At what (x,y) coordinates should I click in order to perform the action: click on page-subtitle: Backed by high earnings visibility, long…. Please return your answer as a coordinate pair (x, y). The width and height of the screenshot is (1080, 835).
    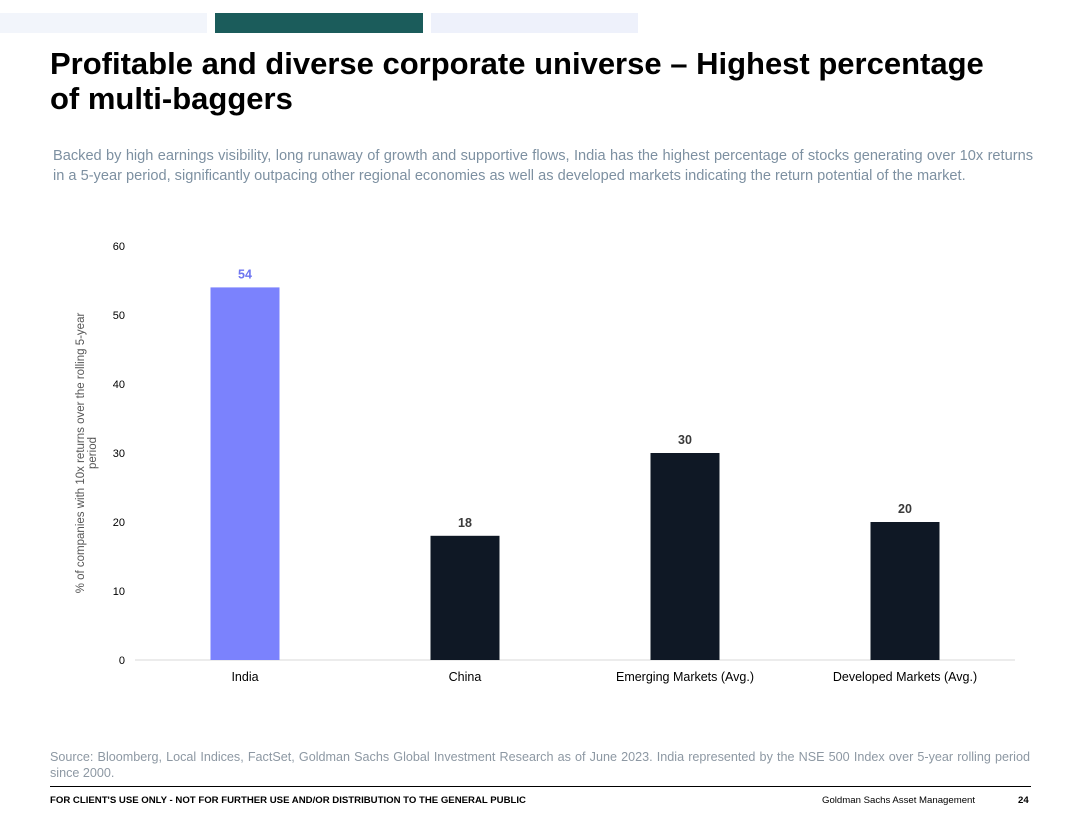
    Looking at the image, I should click on (543, 166).